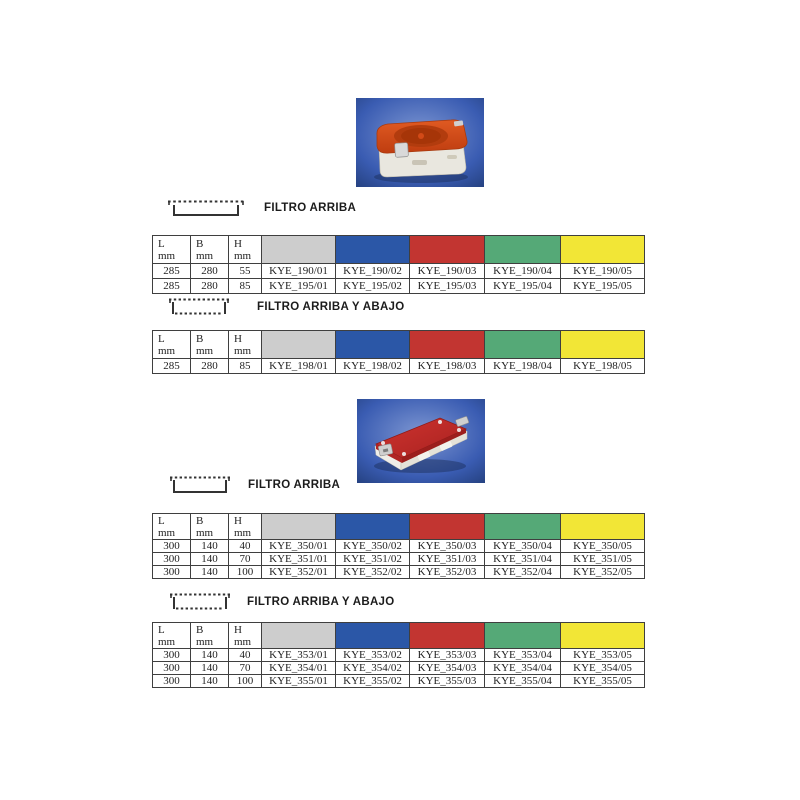 Image resolution: width=800 pixels, height=800 pixels. I want to click on product-code: KYE_354/03, so click(447, 668).